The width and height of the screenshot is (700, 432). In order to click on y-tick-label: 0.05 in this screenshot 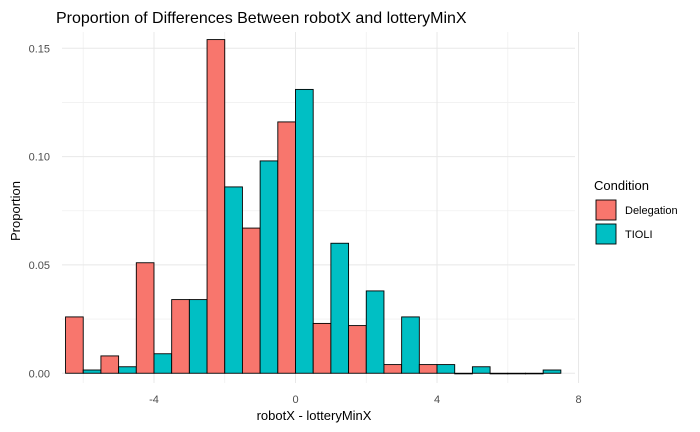, I will do `click(39, 266)`.